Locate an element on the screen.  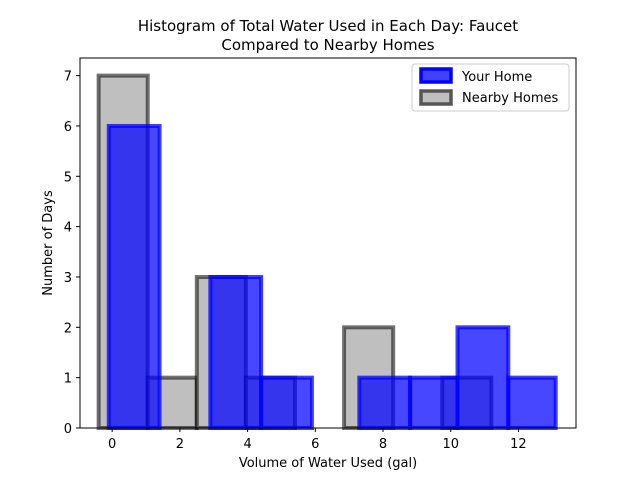
y-axis-ticks: 0 1 2 3 4 5 6 7 is located at coordinates (72, 253).